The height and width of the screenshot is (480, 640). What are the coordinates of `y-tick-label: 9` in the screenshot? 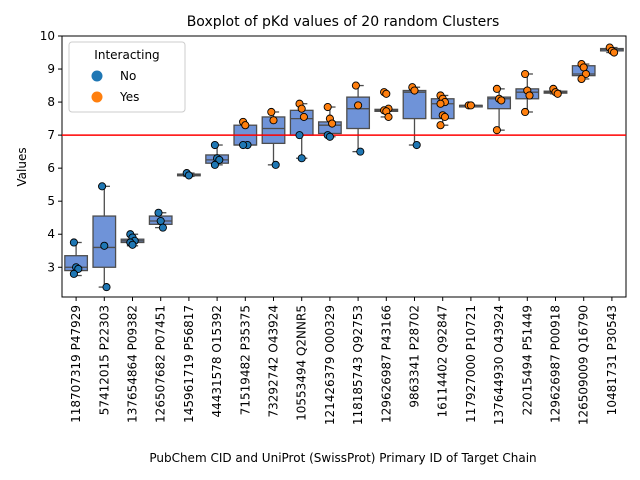 It's located at (51, 69).